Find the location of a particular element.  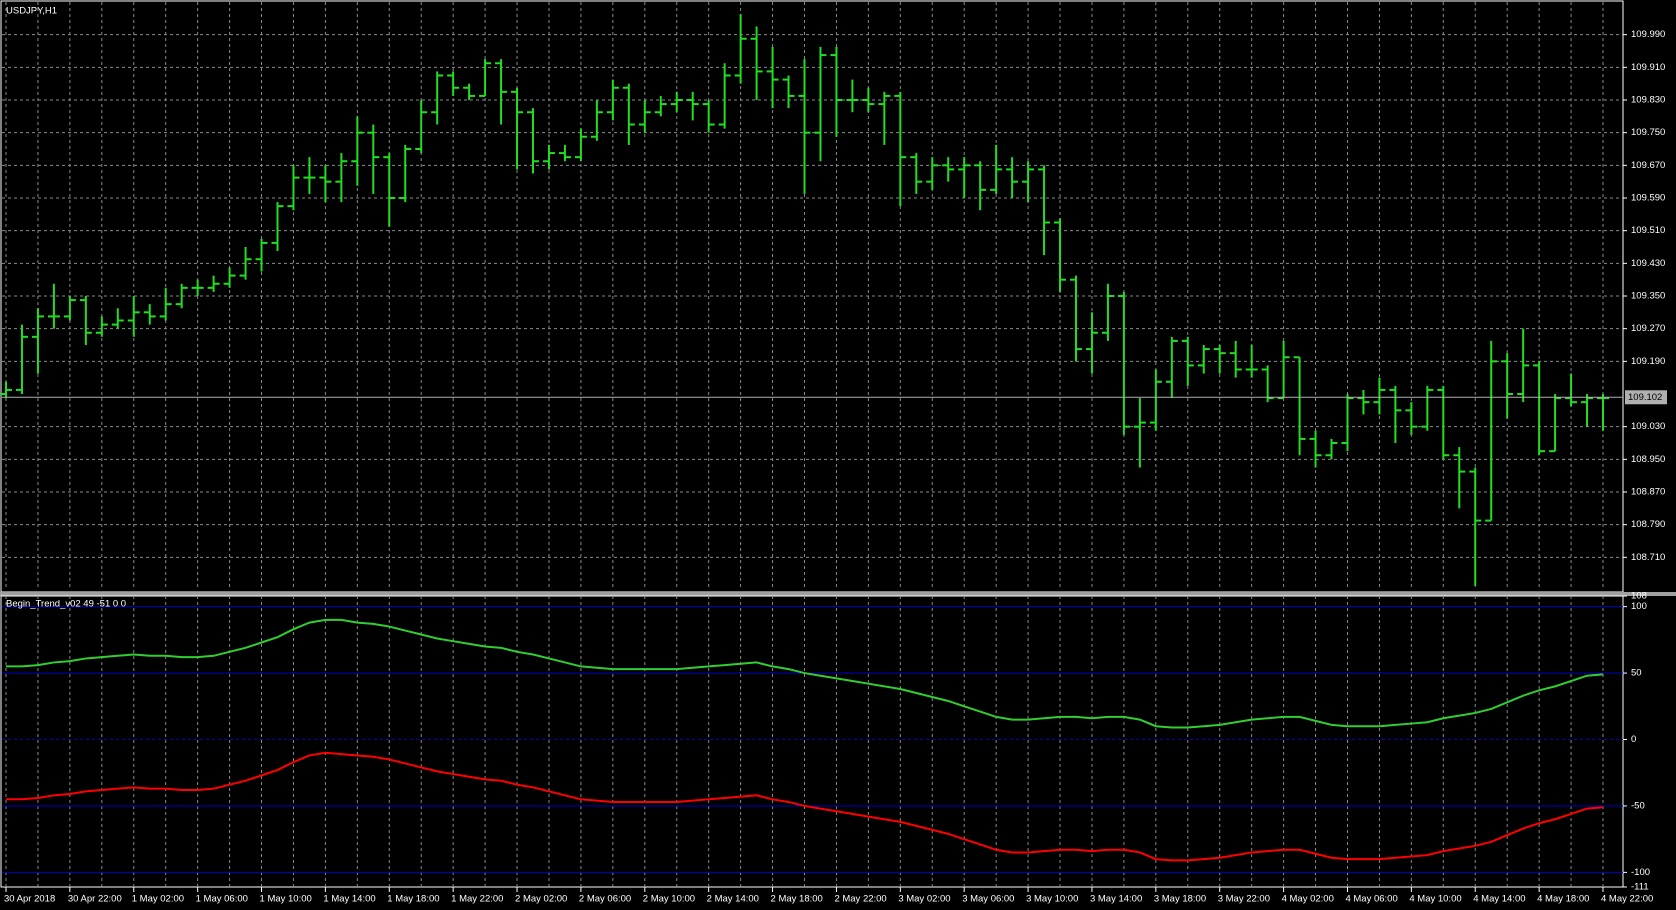

x-tick-label: 3 May 18:00 is located at coordinates (1180, 899).